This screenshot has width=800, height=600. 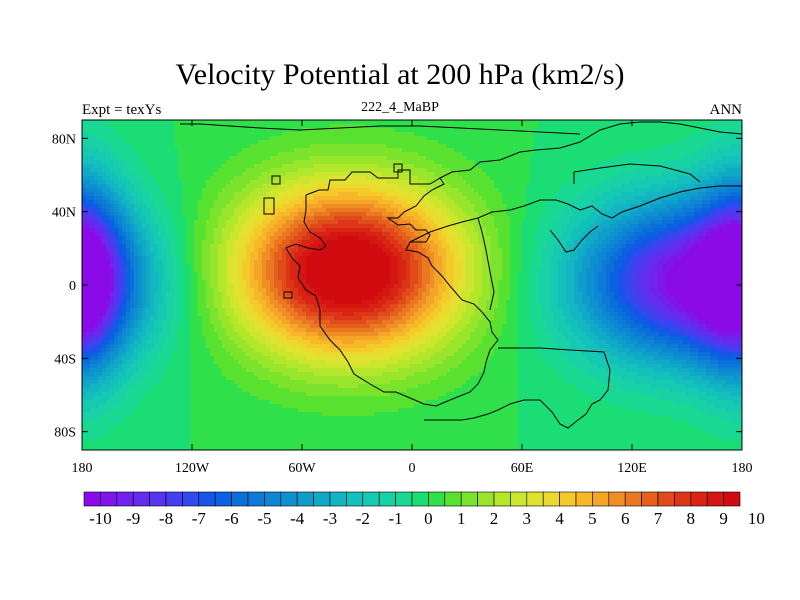 I want to click on experiment-label: Expt = texYs, so click(x=122, y=110).